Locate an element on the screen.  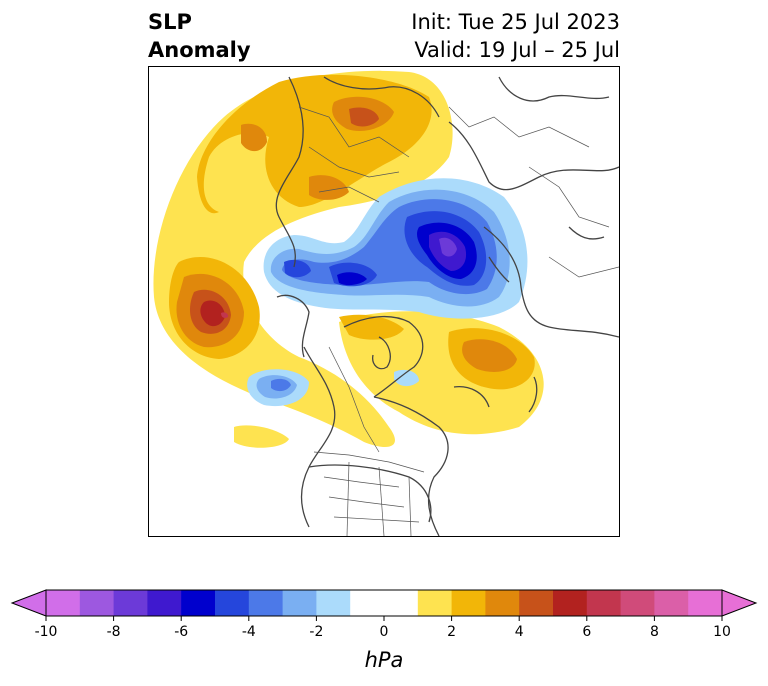
colorbar-extend-low is located at coordinates (28, 603).